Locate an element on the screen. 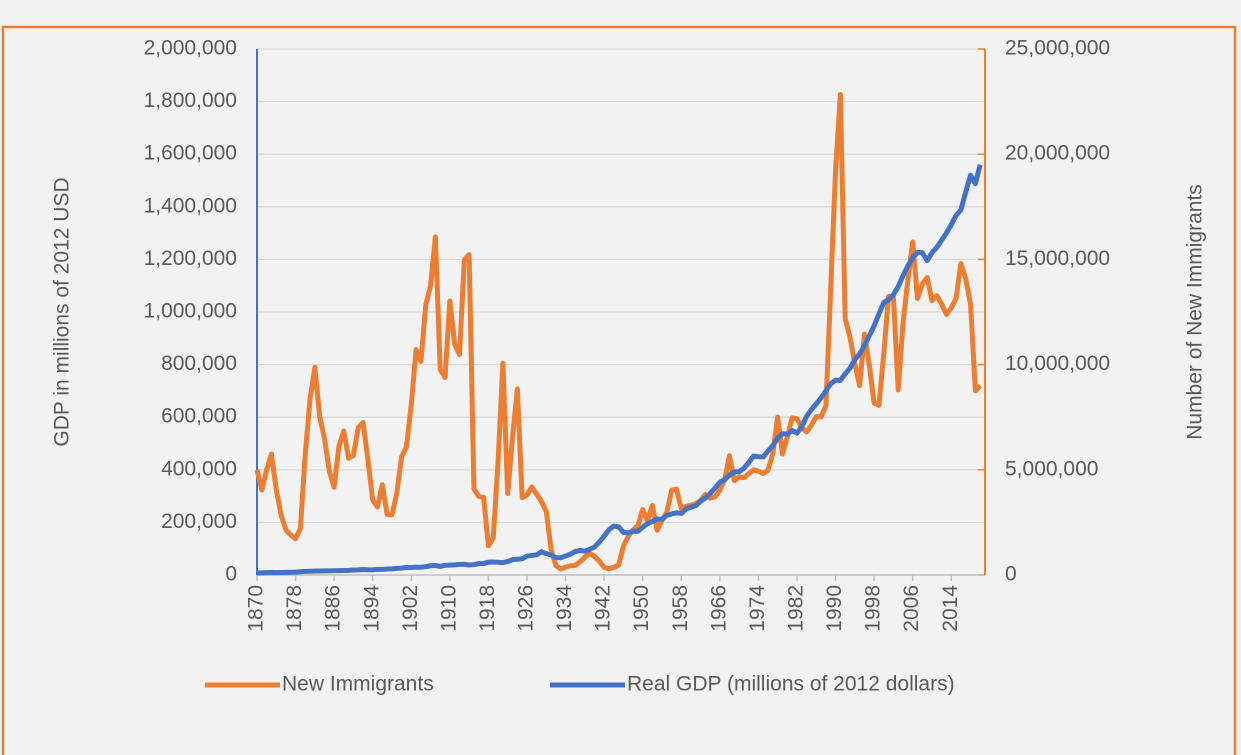 This screenshot has width=1241, height=755. y2-tick-label: 10,000,000 is located at coordinates (1057, 363).